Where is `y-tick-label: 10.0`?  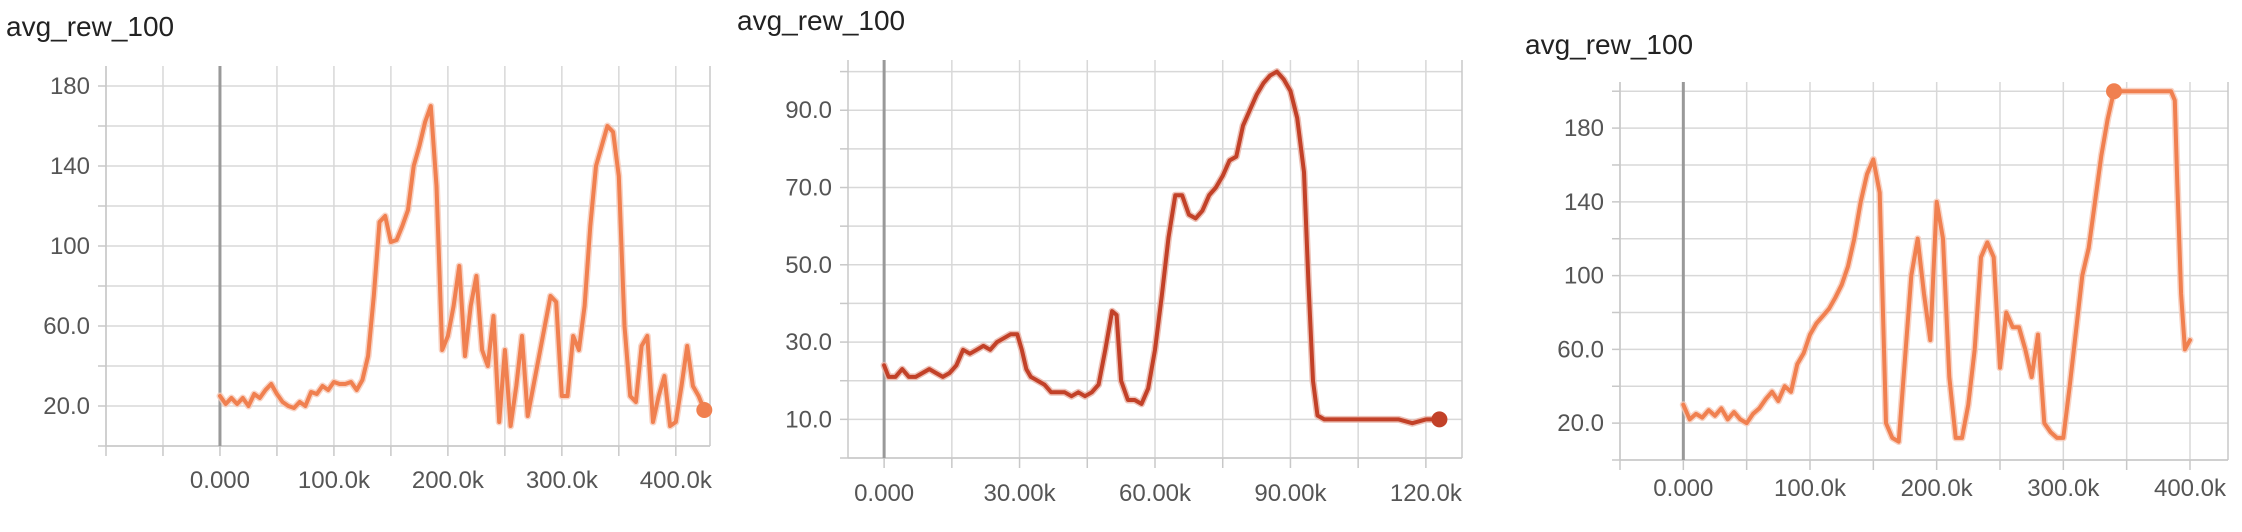 y-tick-label: 10.0 is located at coordinates (808, 419).